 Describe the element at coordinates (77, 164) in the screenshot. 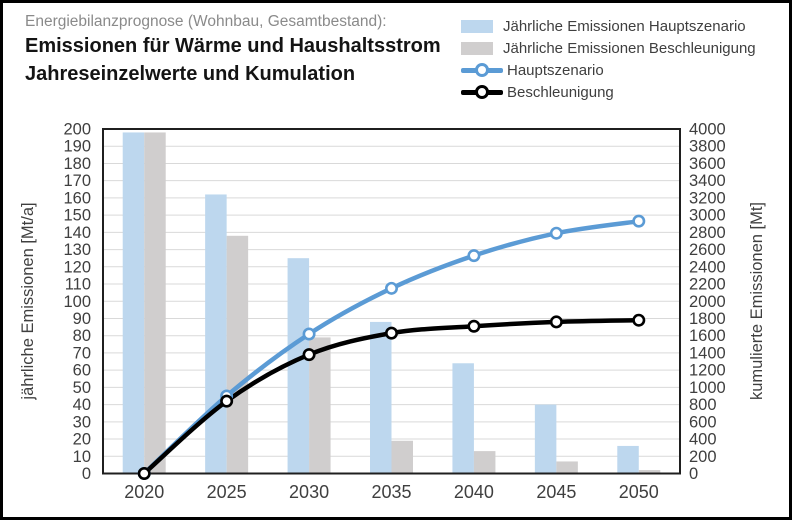

I see `left-axis-tick-label: 180` at that location.